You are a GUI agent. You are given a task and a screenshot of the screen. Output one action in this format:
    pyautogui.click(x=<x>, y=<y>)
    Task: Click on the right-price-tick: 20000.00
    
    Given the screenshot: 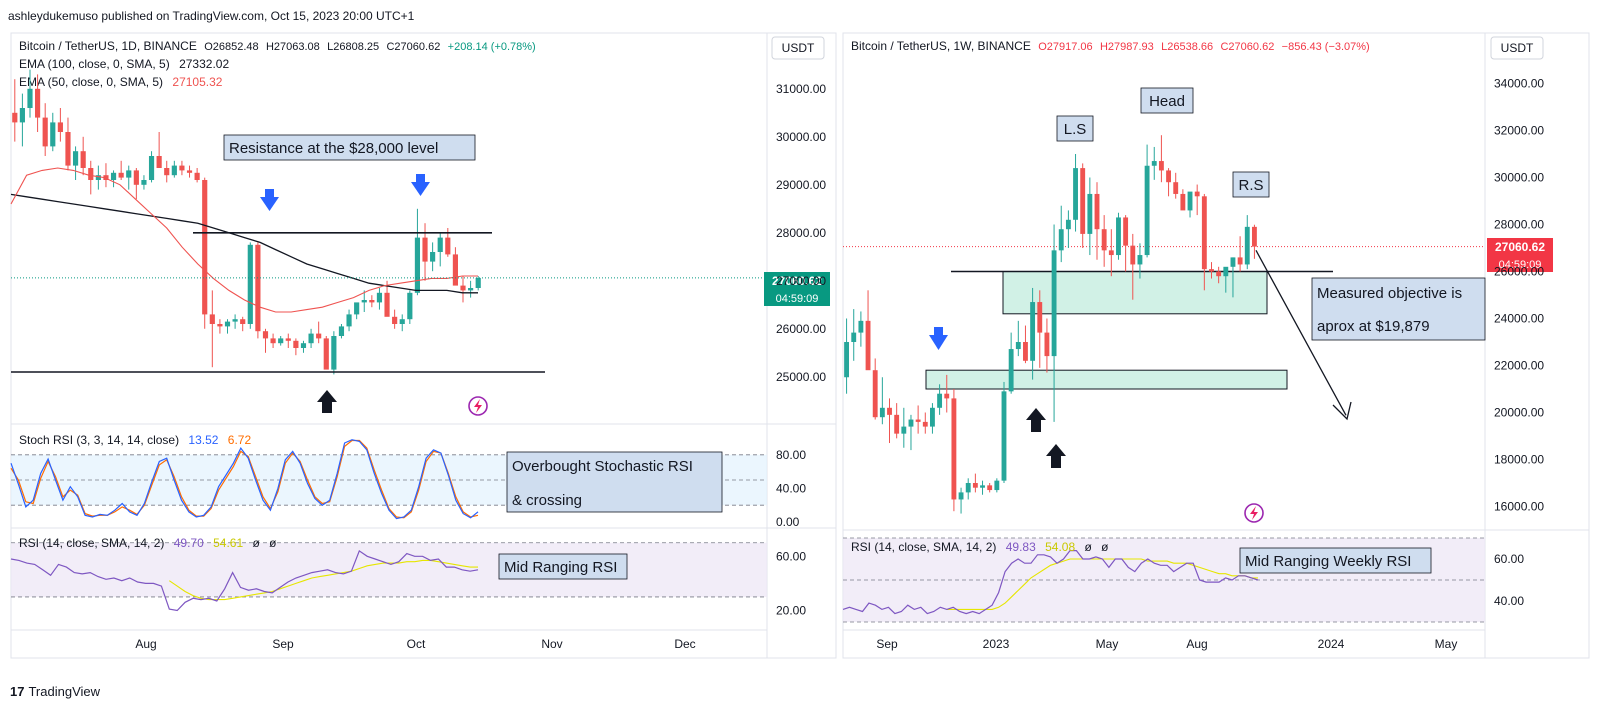 What is the action you would take?
    pyautogui.click(x=1519, y=413)
    